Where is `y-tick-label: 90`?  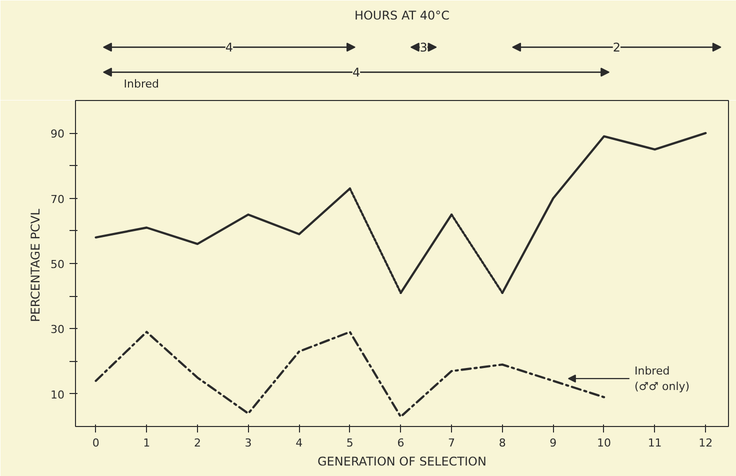
y-tick-label: 90 is located at coordinates (57, 134).